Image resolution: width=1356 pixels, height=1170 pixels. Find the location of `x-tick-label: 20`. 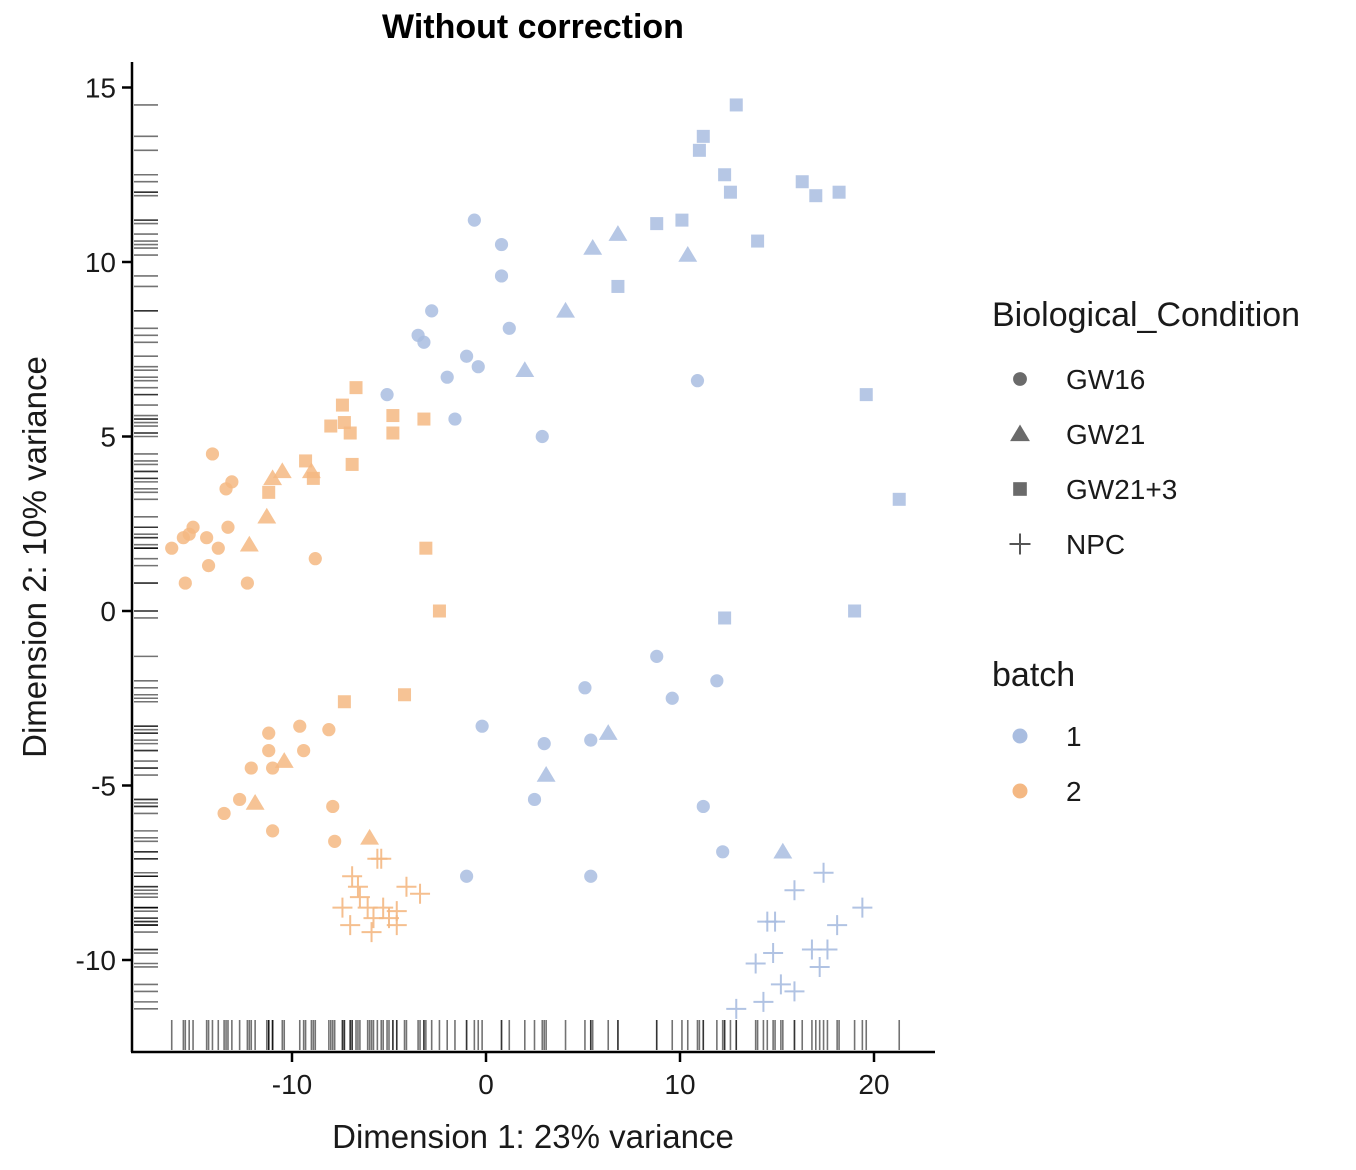

x-tick-label: 20 is located at coordinates (873, 1084).